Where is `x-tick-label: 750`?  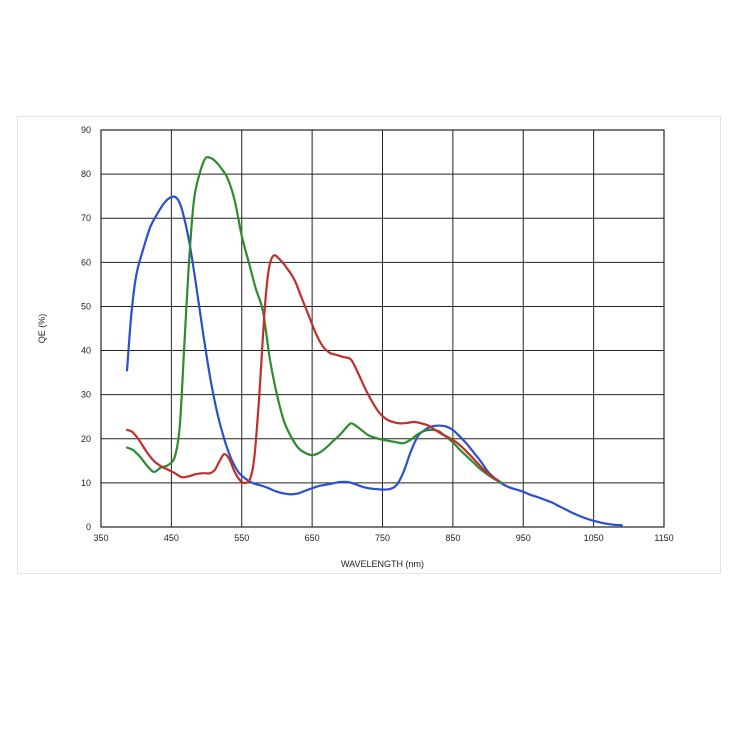 x-tick-label: 750 is located at coordinates (382, 538).